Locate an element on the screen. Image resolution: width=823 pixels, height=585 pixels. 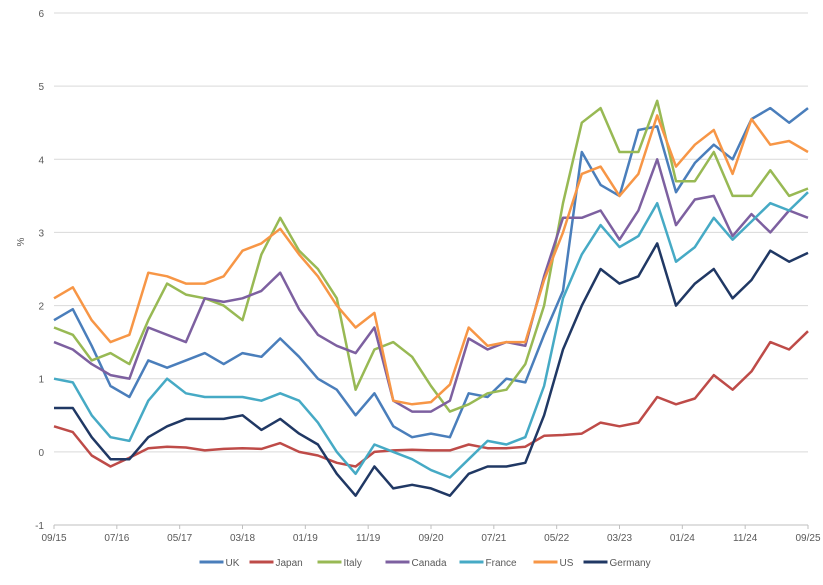
legend-label-japan: Japan is located at coordinates (289, 563).